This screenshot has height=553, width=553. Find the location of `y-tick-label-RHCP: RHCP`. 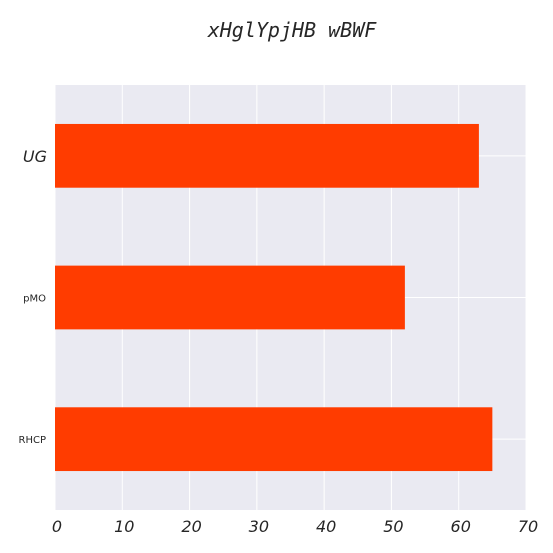

y-tick-label-RHCP: RHCP is located at coordinates (32, 440).